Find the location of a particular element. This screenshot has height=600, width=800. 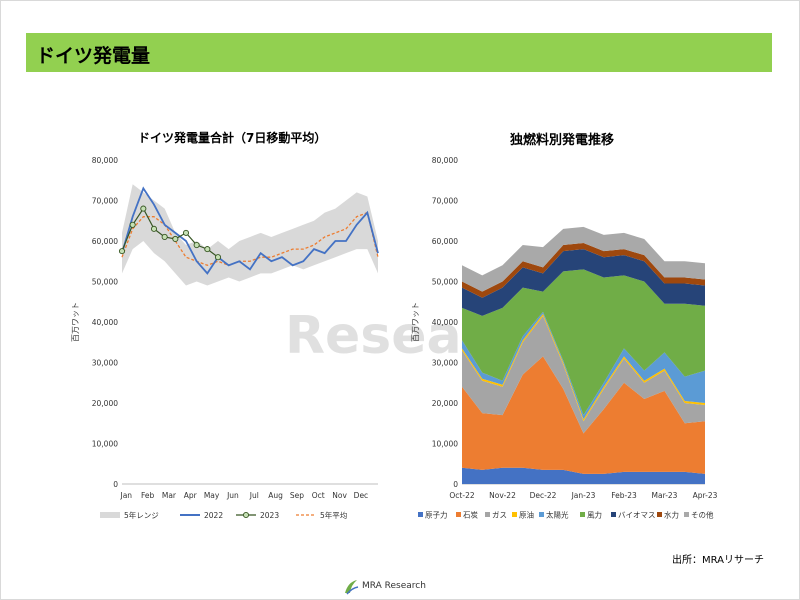

series-2023-line is located at coordinates (170, 232).